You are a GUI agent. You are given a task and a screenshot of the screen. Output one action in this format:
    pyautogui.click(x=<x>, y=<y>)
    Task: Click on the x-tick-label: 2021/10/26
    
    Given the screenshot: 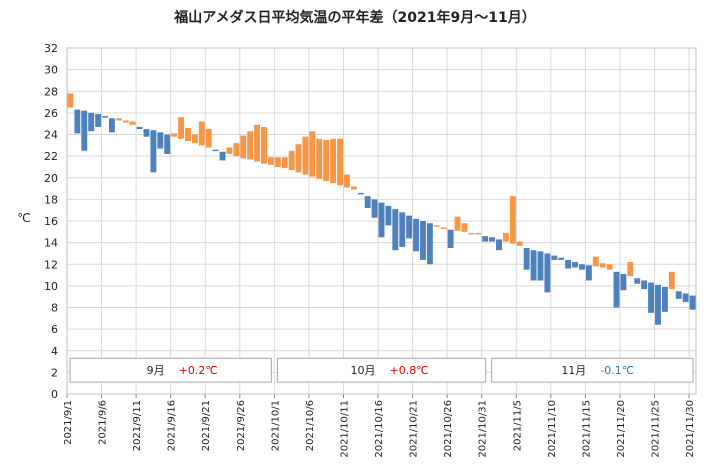 What is the action you would take?
    pyautogui.click(x=448, y=429)
    